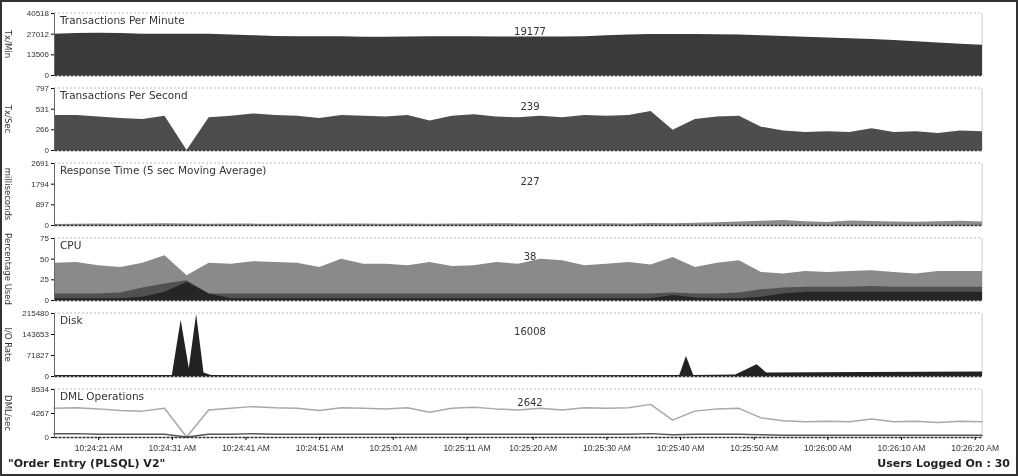 This screenshot has width=1018, height=476. Describe the element at coordinates (122, 20) in the screenshot. I see `chart-title: Transactions Per Minute` at that location.